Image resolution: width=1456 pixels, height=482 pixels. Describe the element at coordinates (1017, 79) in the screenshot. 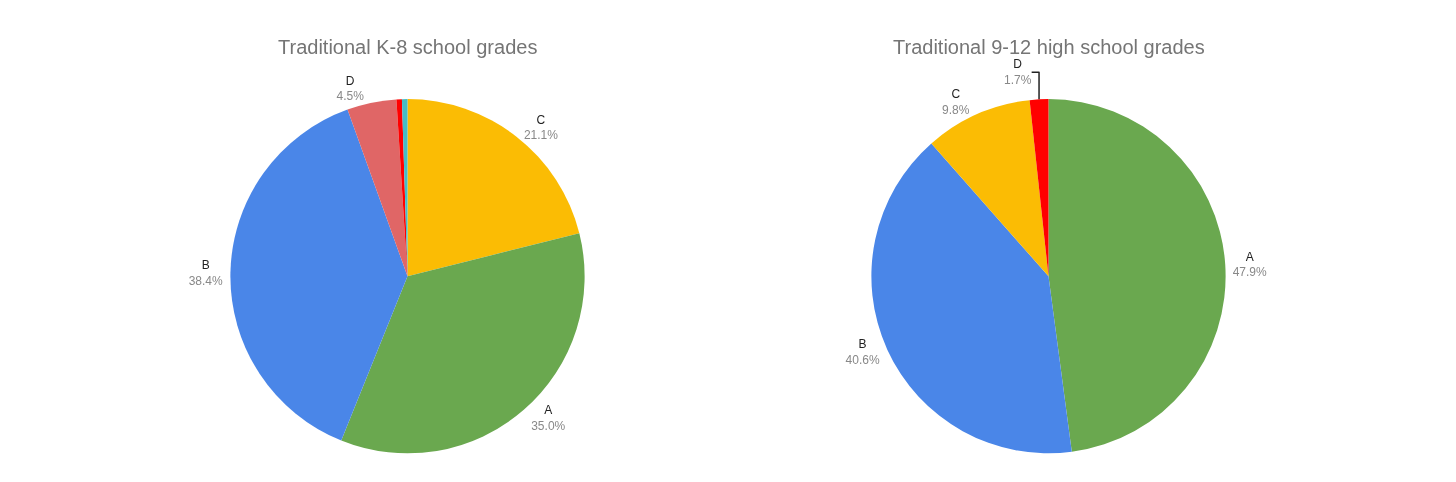

I see `data-label: 1.7%` at that location.